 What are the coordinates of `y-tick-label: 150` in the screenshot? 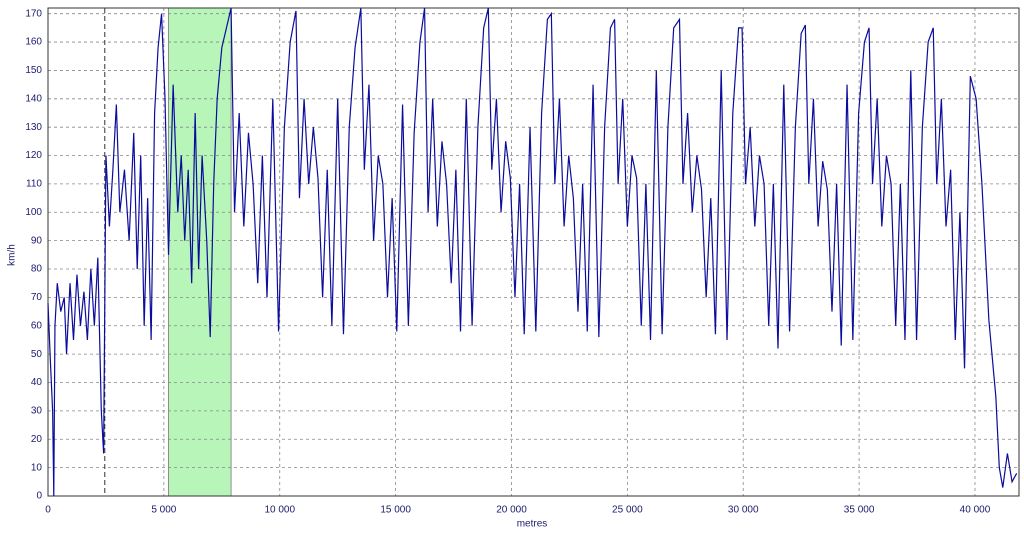 It's located at (33, 70).